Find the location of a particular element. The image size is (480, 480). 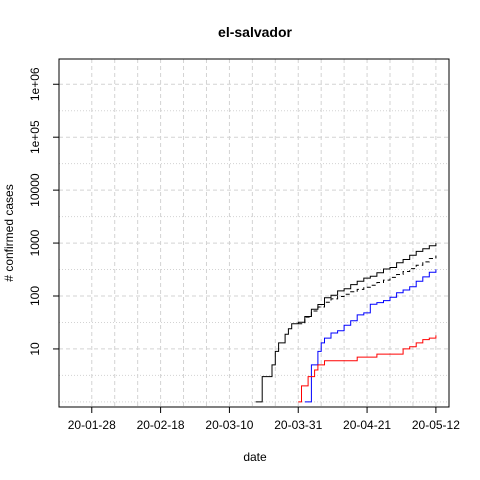

y-axis: 10 100 1000 10000 1e+05 1e+06 is located at coordinates (43, 211).